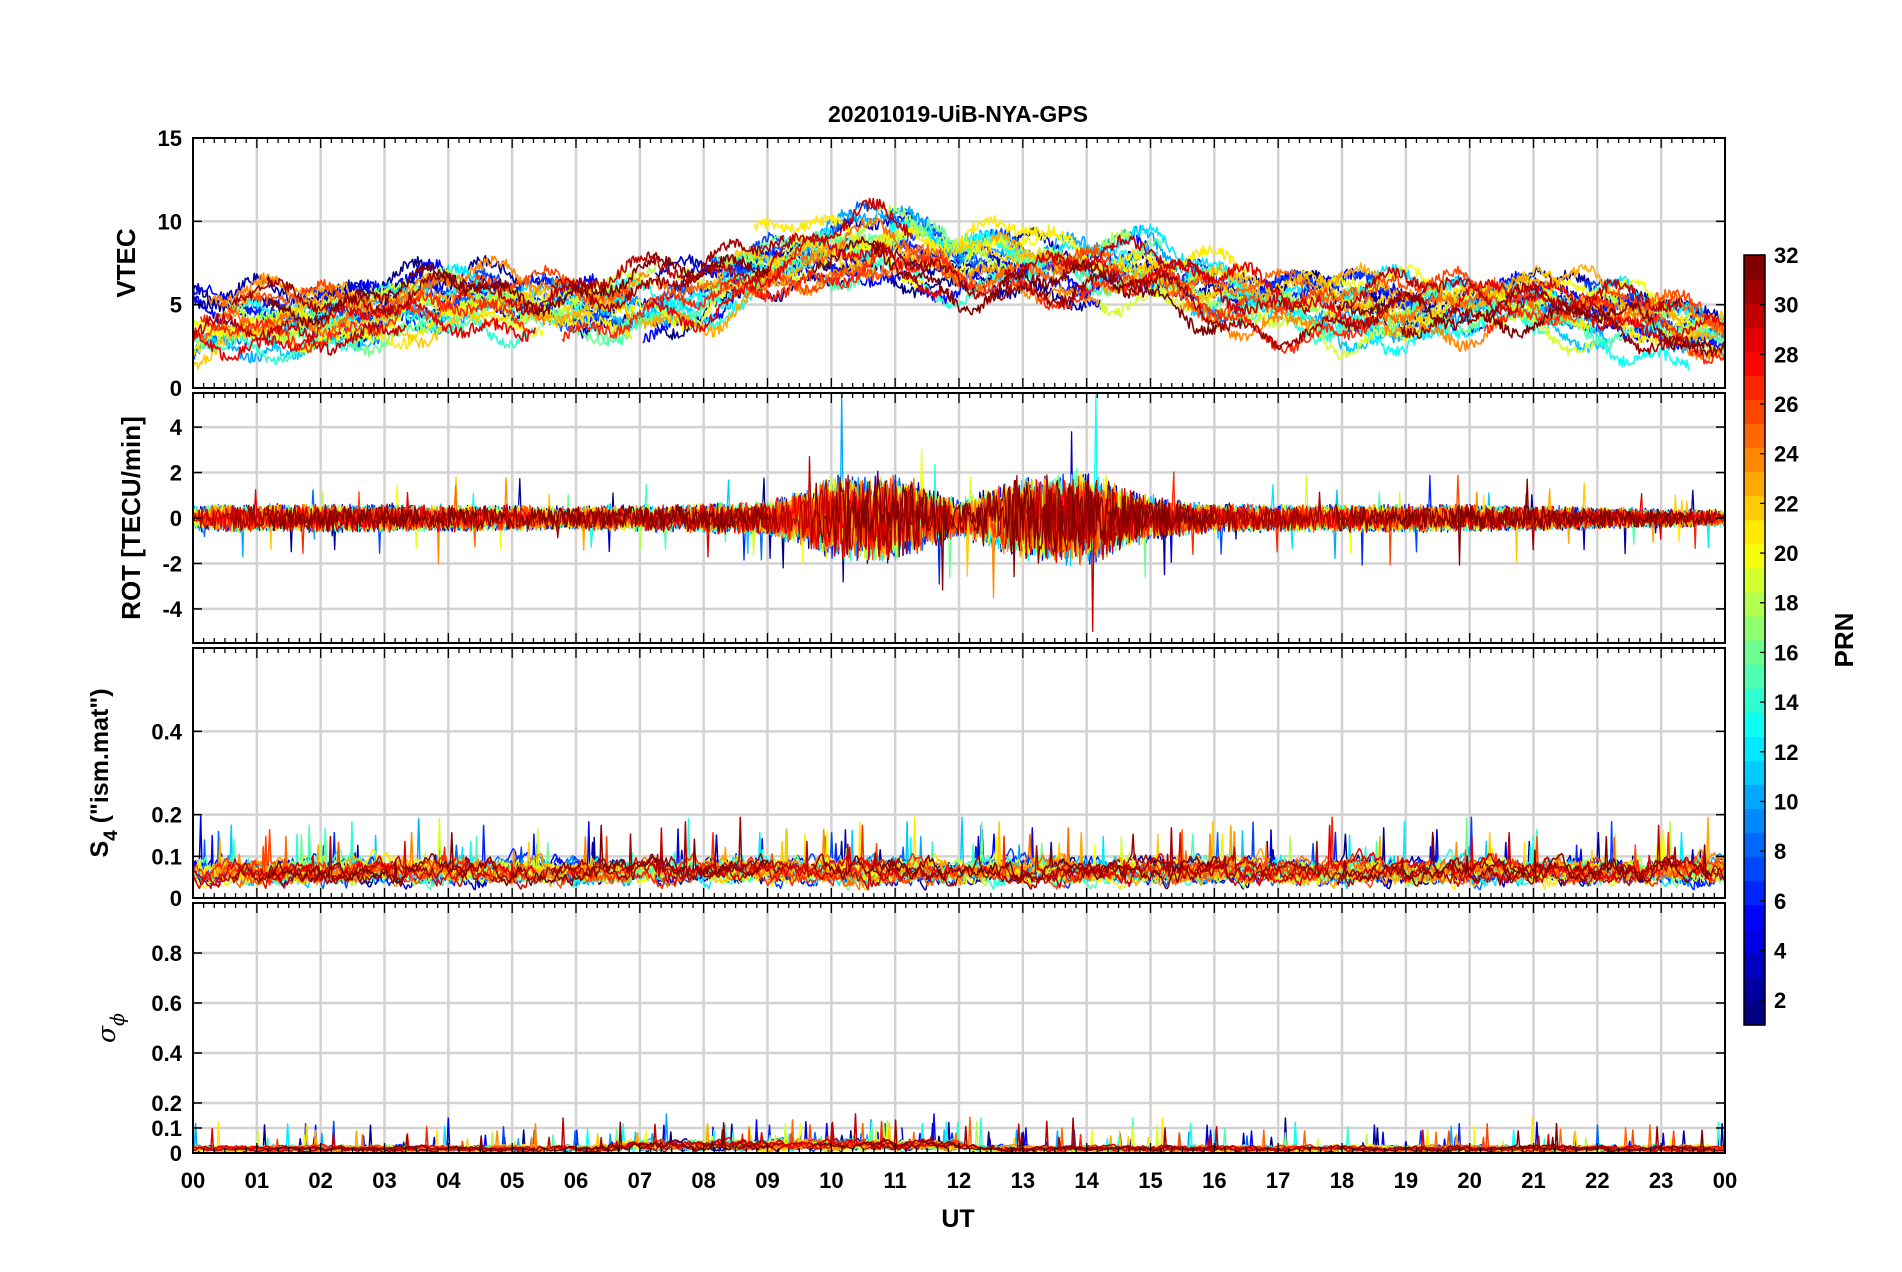 The height and width of the screenshot is (1272, 1902). Describe the element at coordinates (100, 849) in the screenshot. I see `s4-ylabel-main: S` at that location.